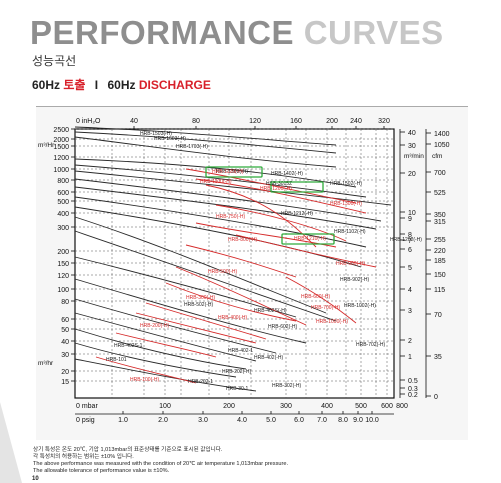 Image resolution: width=501 pixels, height=483 pixels. Describe the element at coordinates (145, 380) in the screenshot. I see `red-curve-label: HRB-100(-H)` at that location.